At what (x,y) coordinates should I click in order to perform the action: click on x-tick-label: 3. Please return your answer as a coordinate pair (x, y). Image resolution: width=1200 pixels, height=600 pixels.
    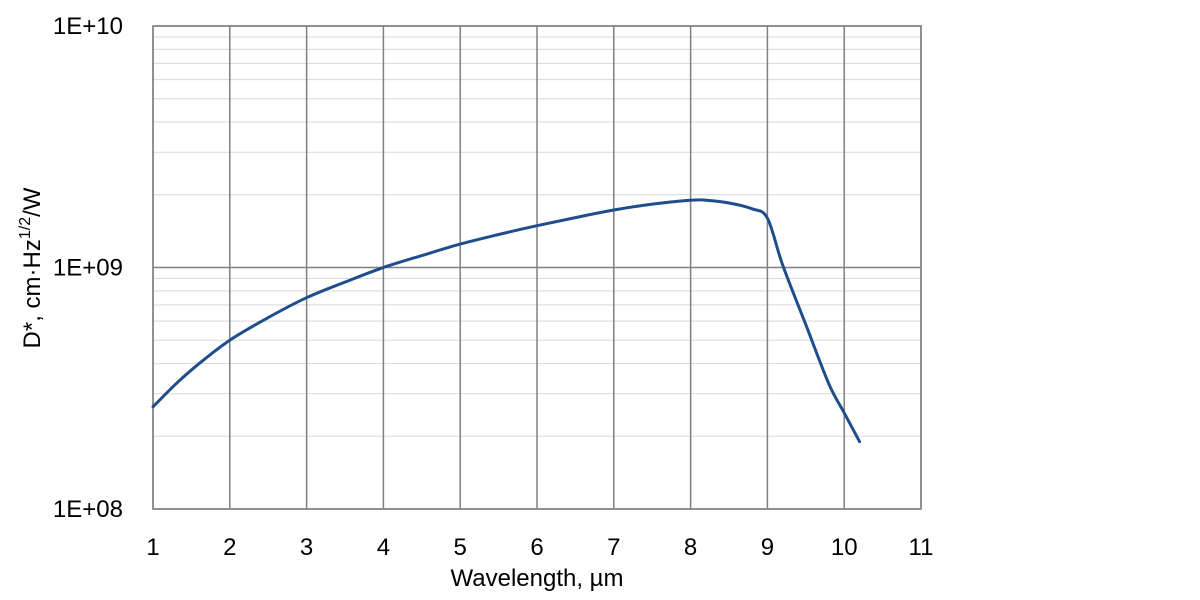
    Looking at the image, I should click on (306, 547).